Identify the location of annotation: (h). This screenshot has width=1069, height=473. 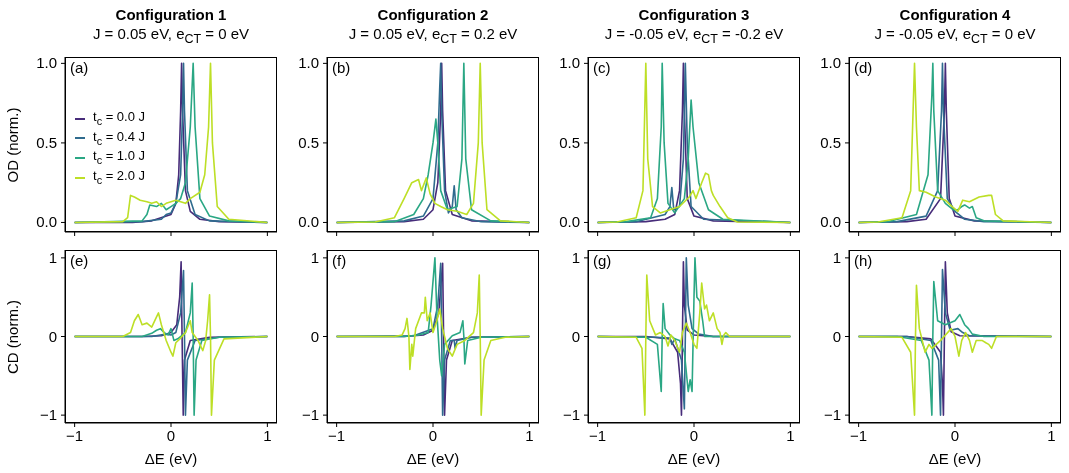
(863, 260).